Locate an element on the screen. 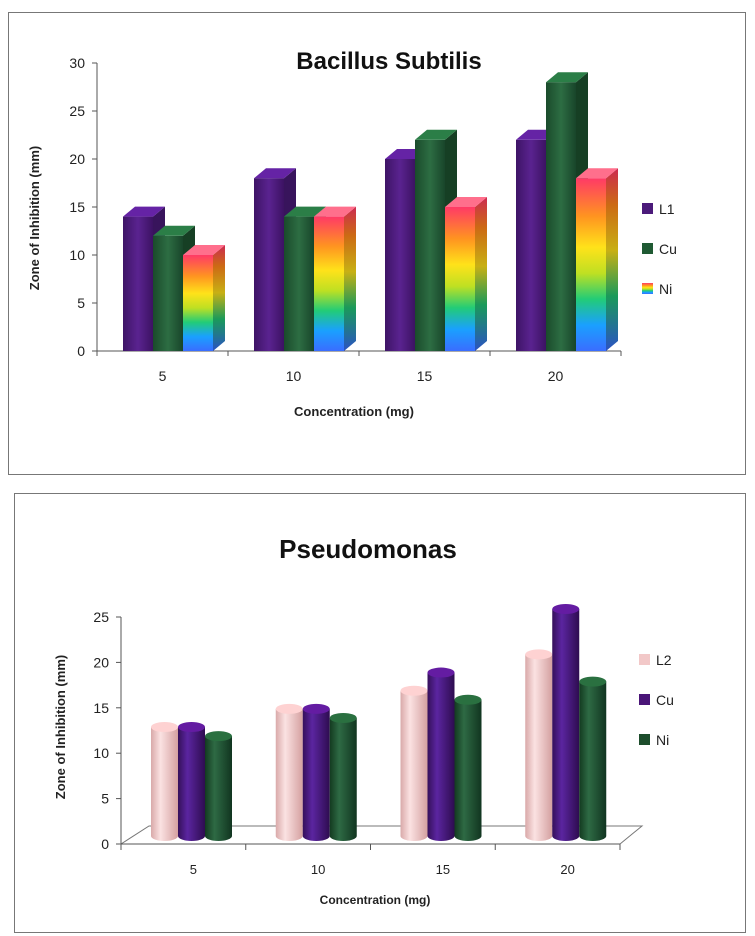 The width and height of the screenshot is (755, 936). legend-label-ni: Ni is located at coordinates (665, 289).